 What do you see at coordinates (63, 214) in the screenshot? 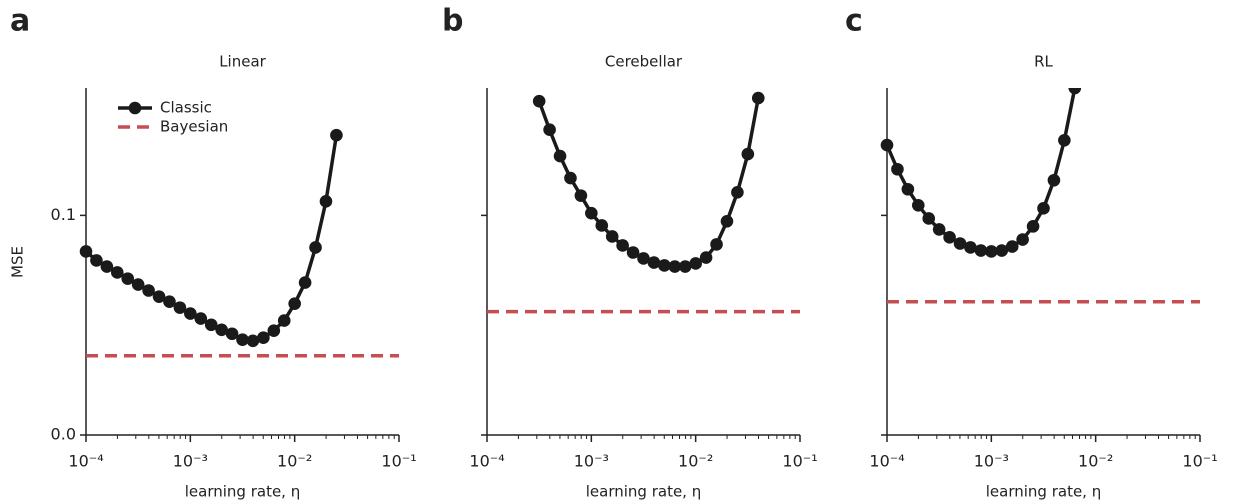
I see `y-tick-label: 0.1` at bounding box center [63, 214].